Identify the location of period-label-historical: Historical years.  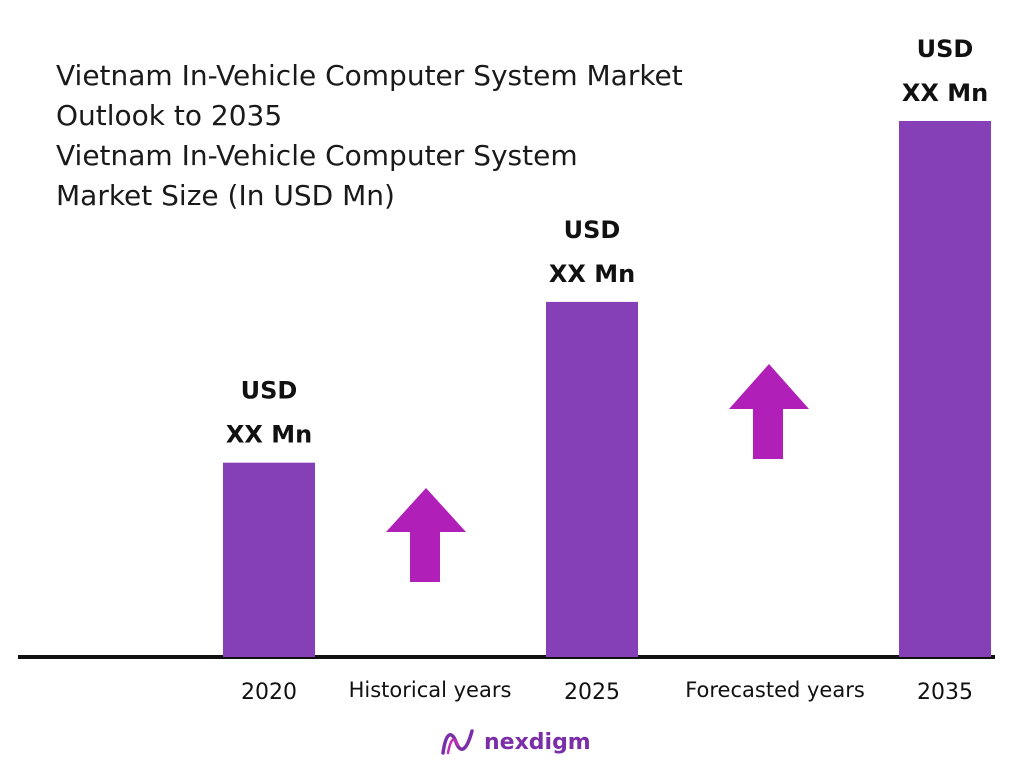
(430, 690).